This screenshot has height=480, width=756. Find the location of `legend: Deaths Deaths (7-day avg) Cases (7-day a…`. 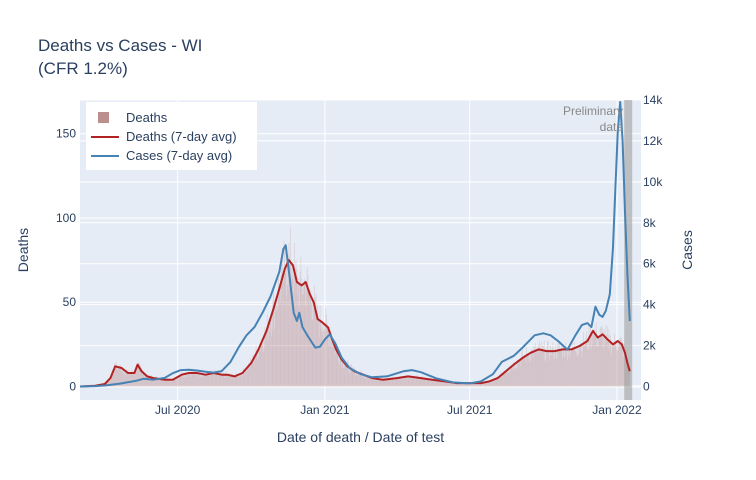

legend: Deaths Deaths (7-day avg) Cases (7-day a… is located at coordinates (171, 136).